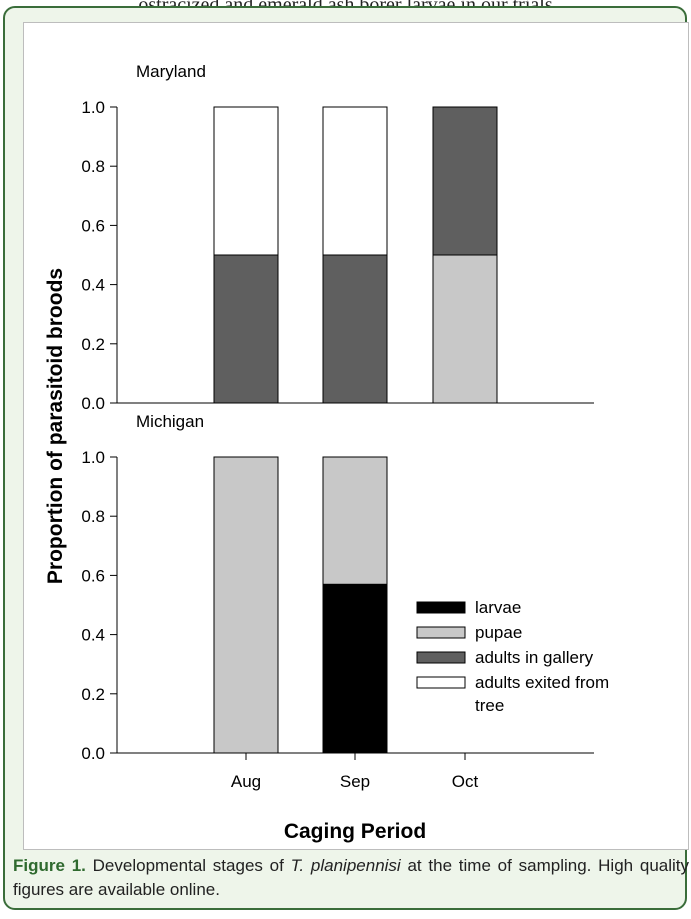  Describe the element at coordinates (355, 781) in the screenshot. I see `x-tick-label: Sep` at that location.